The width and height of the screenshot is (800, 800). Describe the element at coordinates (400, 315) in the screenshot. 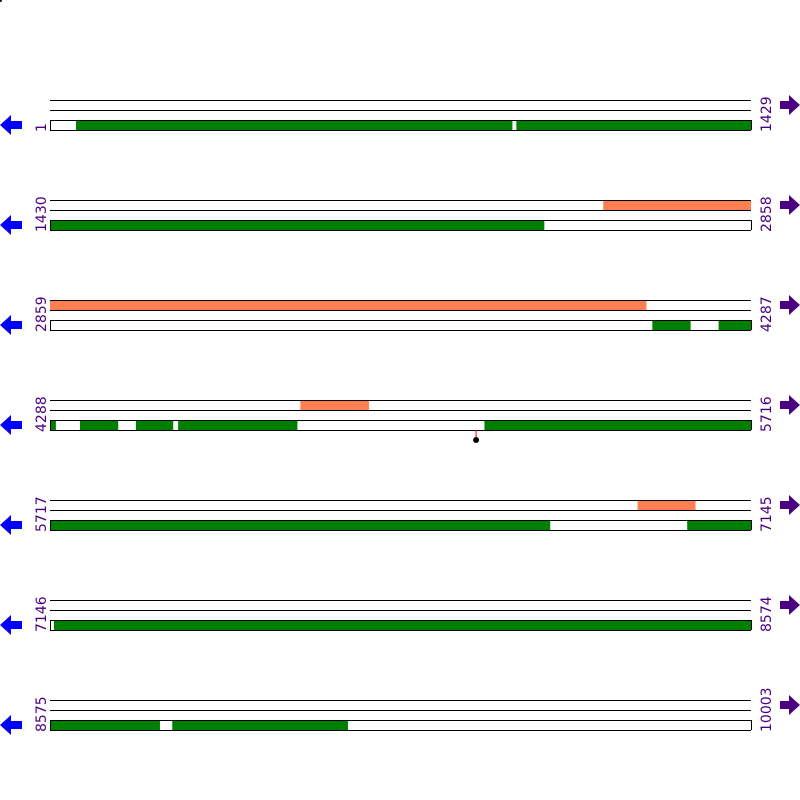

I see `sequence-row: 2859 4287` at that location.